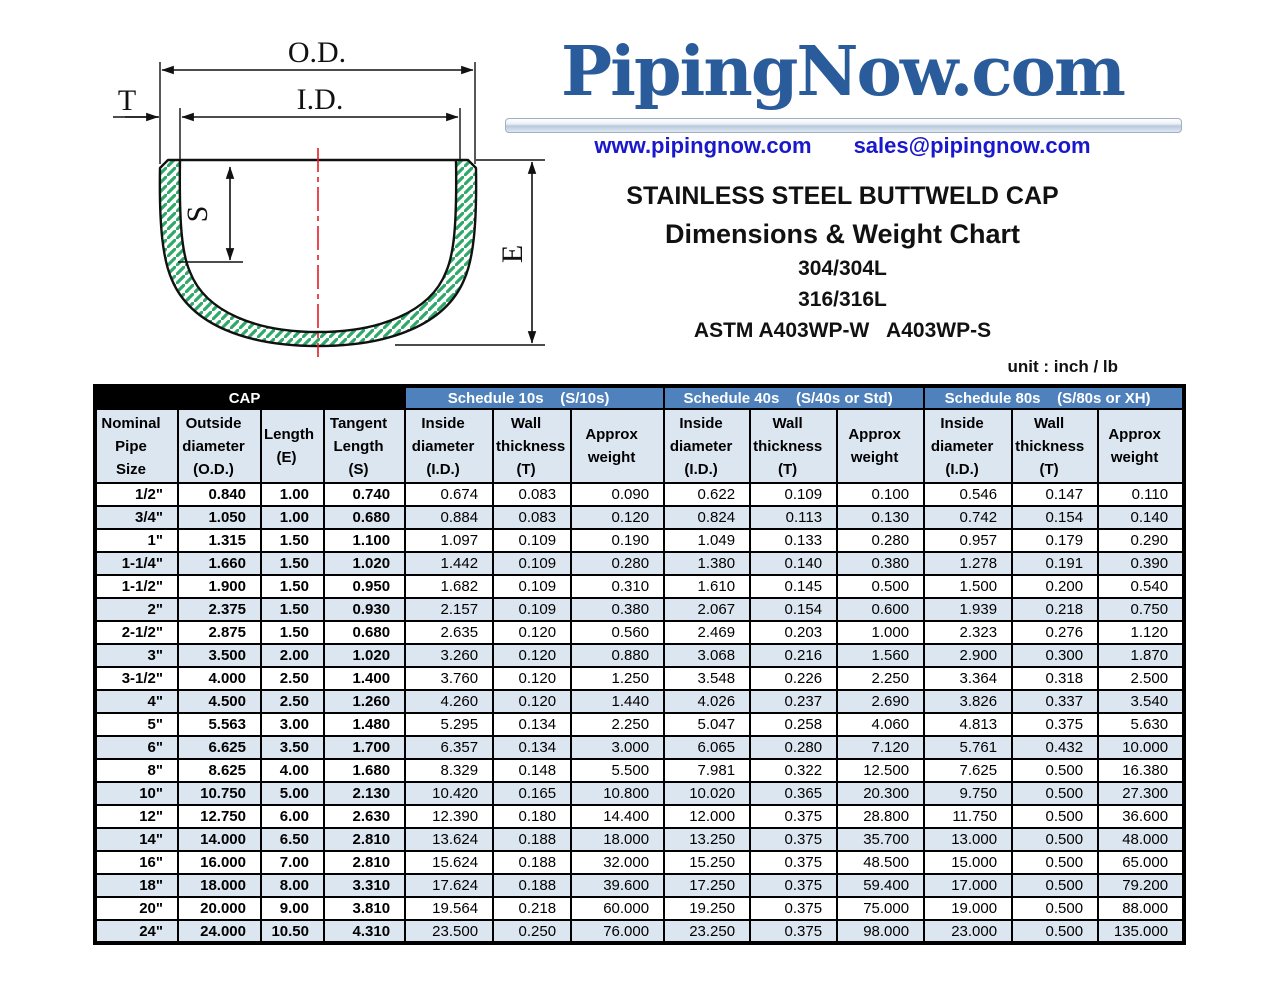 Image resolution: width=1280 pixels, height=989 pixels. What do you see at coordinates (219, 931) in the screenshot?
I see `table-cell: 24.000` at bounding box center [219, 931].